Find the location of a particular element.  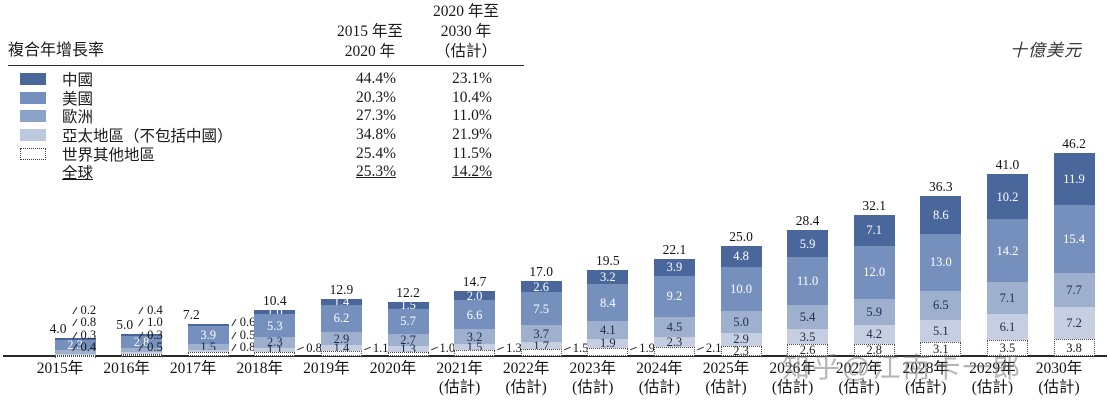

segment-value-label: 5.0 is located at coordinates (741, 321).